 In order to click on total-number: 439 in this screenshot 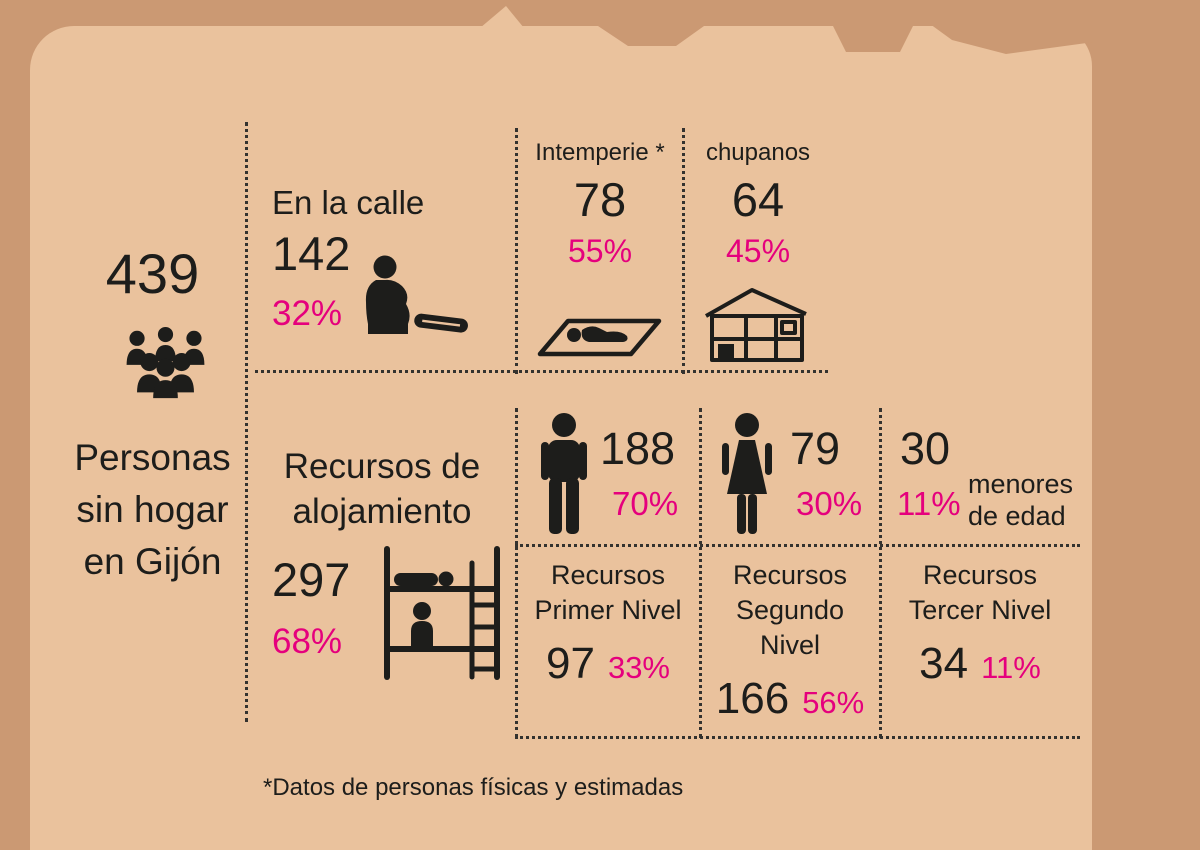, I will do `click(152, 273)`.